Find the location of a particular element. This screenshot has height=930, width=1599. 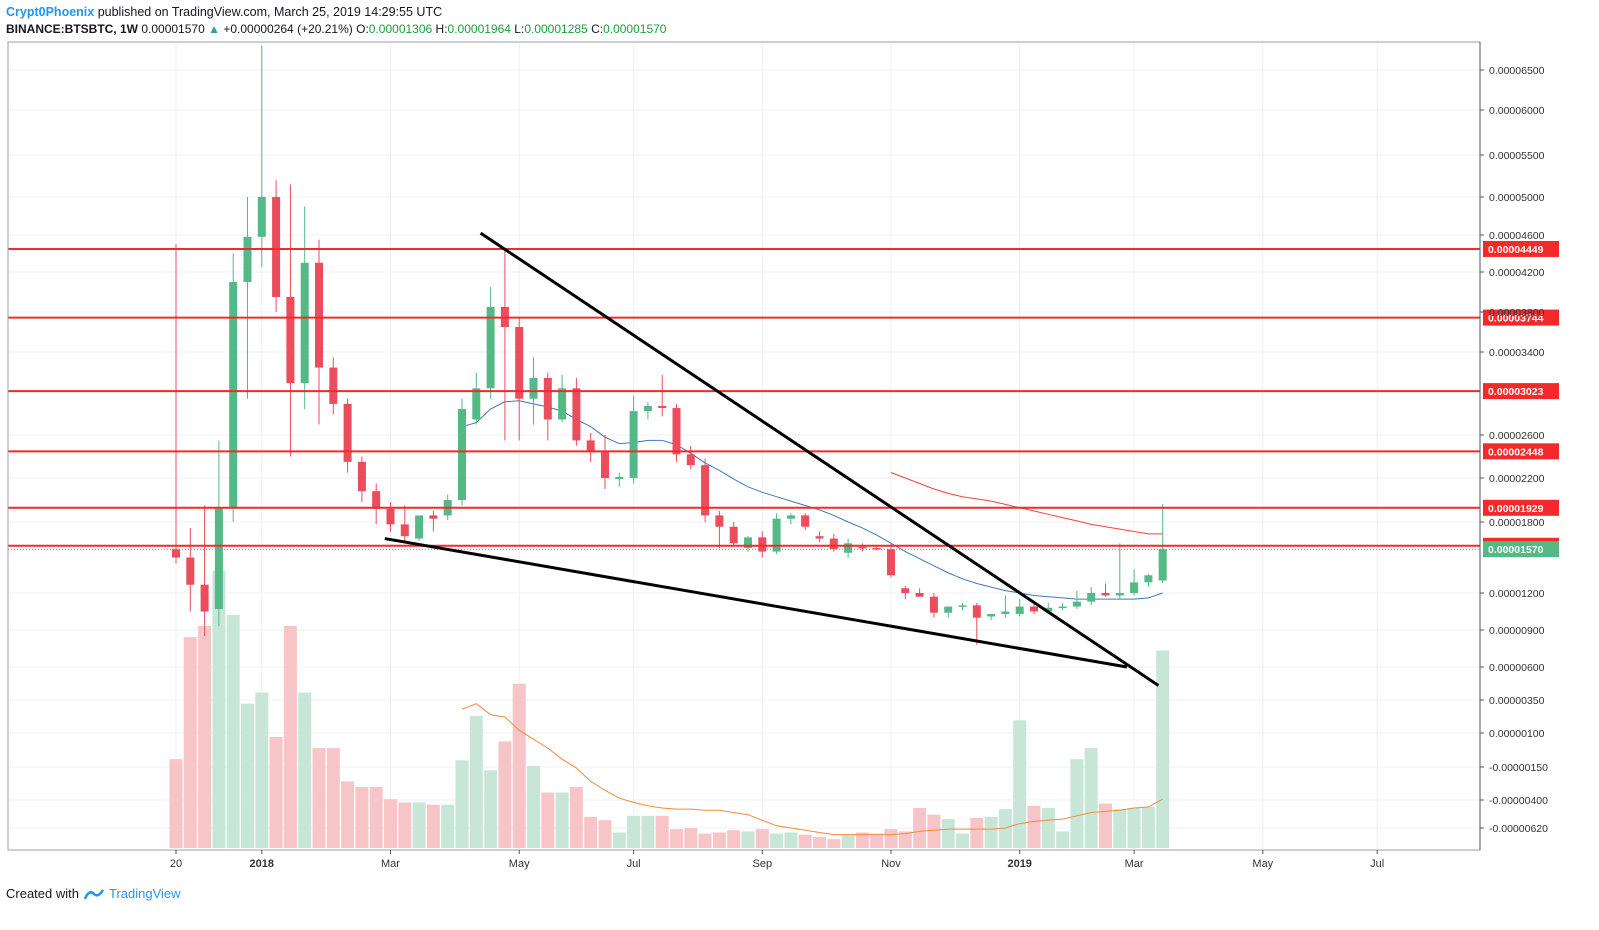

price-tick-label: 0.00006000 is located at coordinates (1517, 111).